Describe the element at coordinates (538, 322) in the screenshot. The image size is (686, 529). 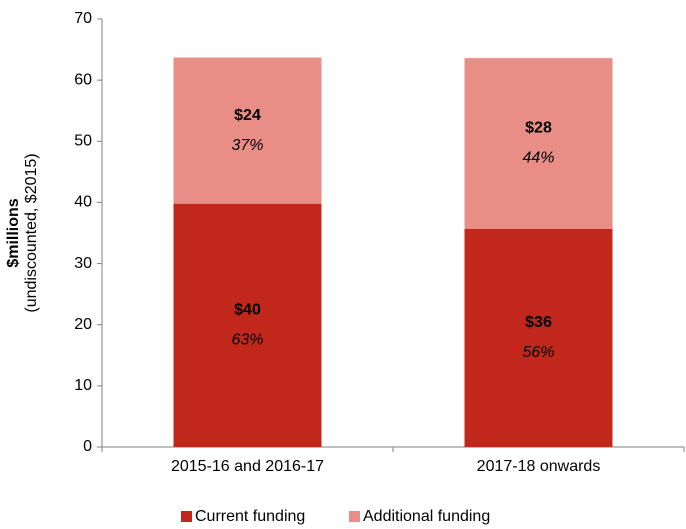
I see `value-label: $36` at that location.